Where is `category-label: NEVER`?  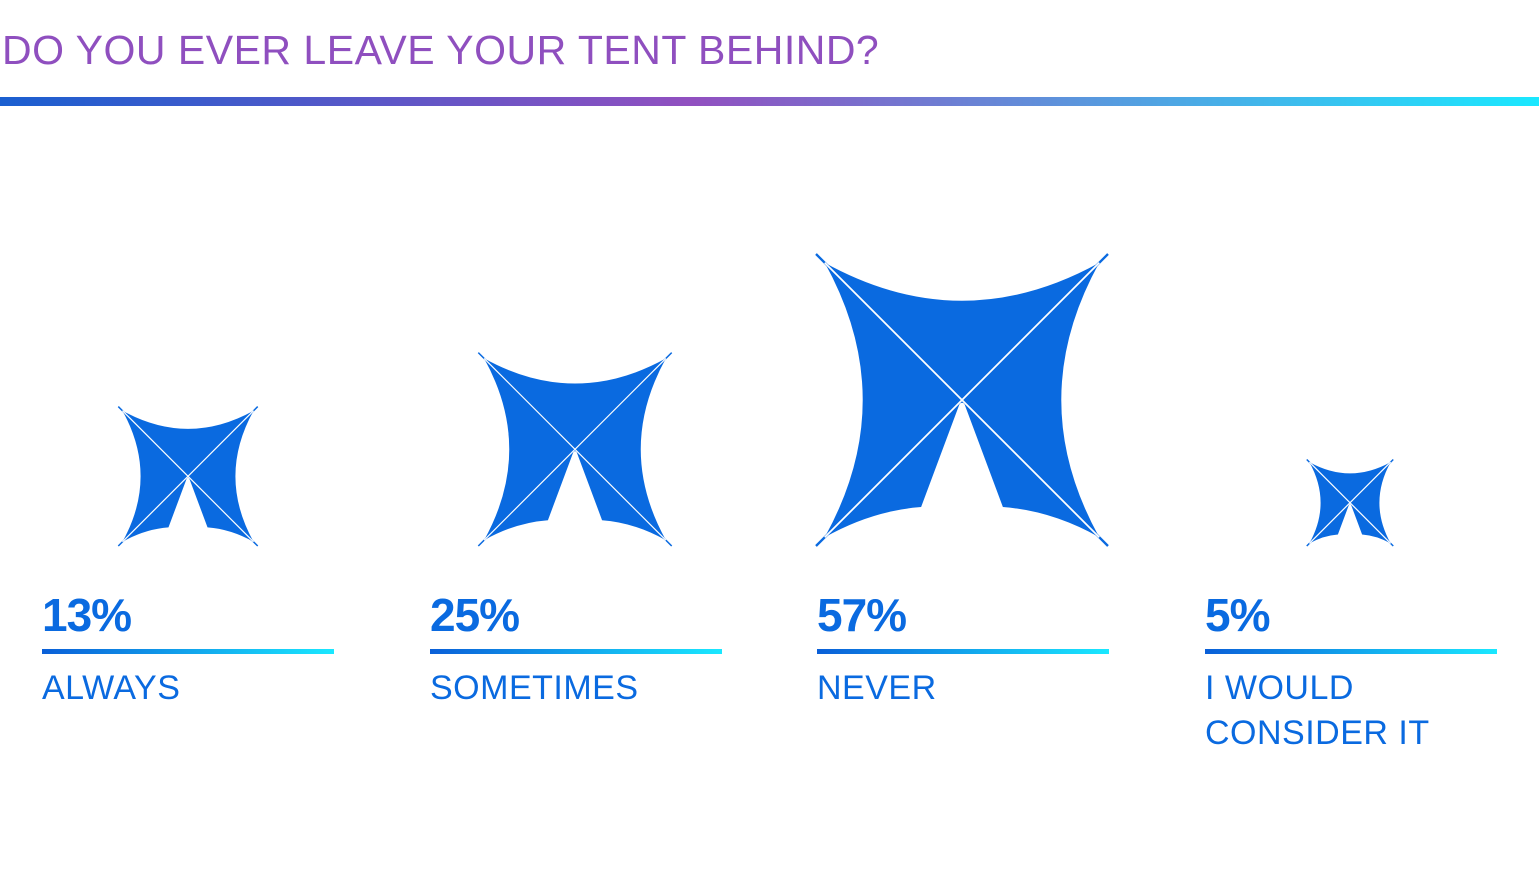 category-label: NEVER is located at coordinates (877, 688).